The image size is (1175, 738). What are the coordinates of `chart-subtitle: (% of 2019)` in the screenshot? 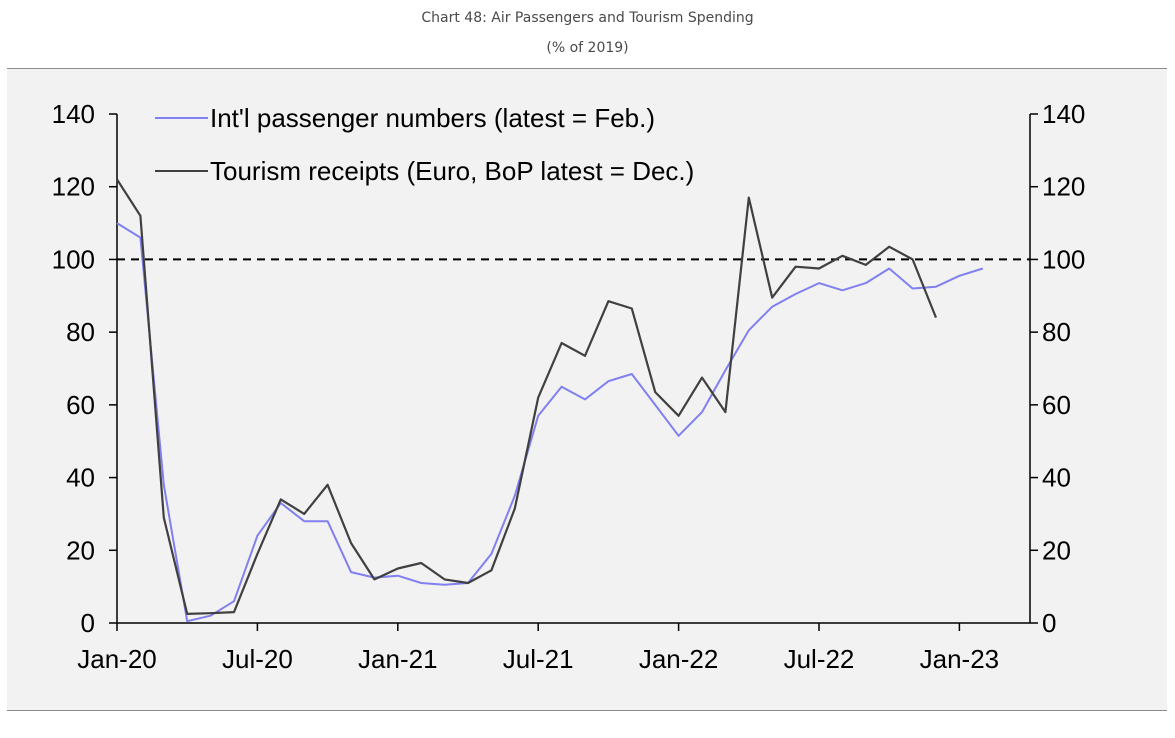 It's located at (587, 48).